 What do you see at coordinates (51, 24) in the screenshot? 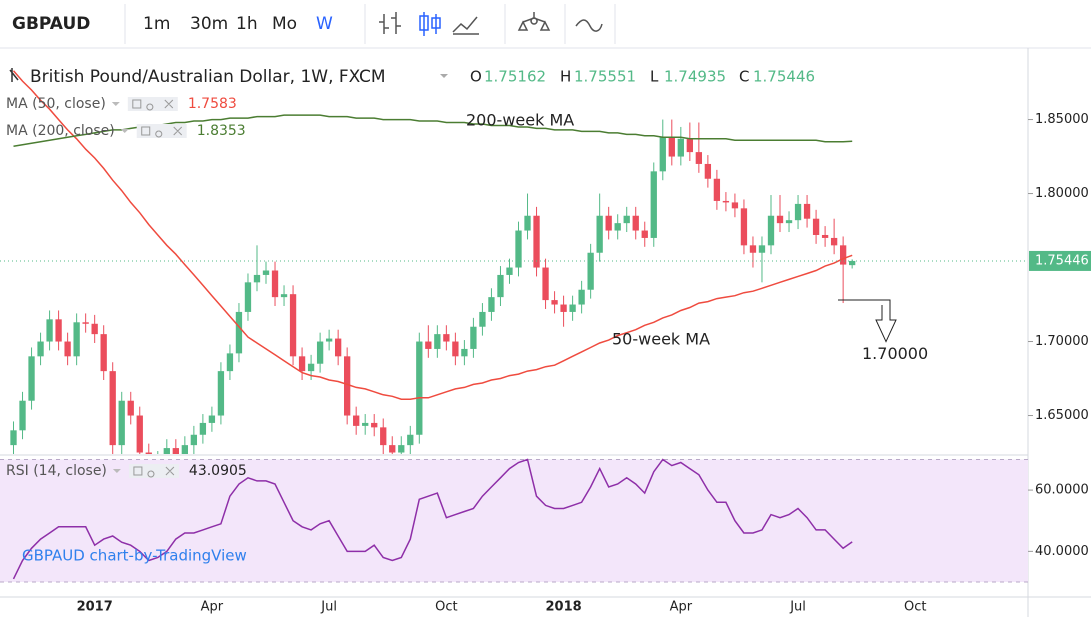
I see `symbol: GBPAUD` at bounding box center [51, 24].